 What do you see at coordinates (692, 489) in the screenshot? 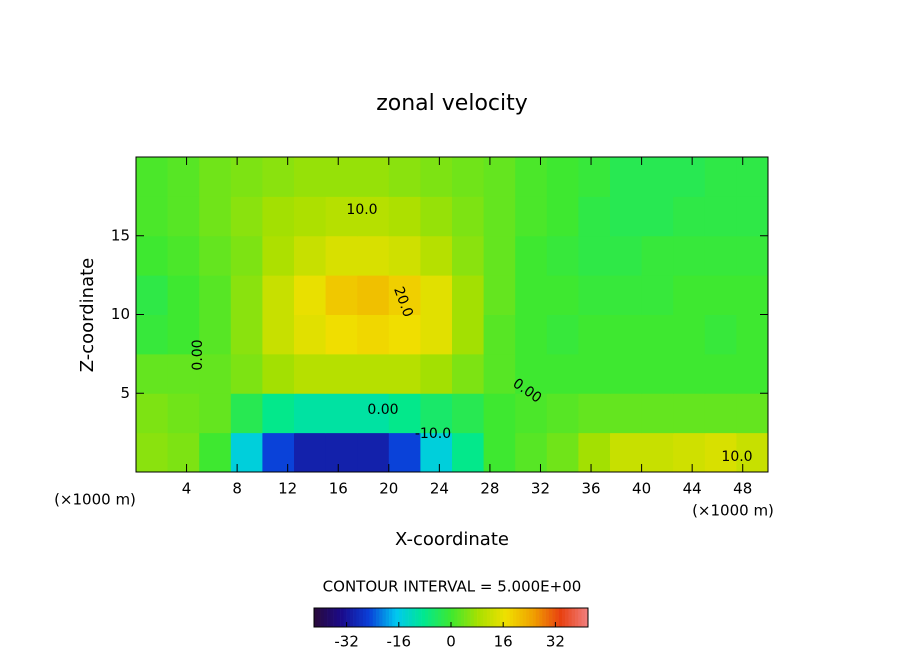
I see `x-tick-label: 44` at bounding box center [692, 489].